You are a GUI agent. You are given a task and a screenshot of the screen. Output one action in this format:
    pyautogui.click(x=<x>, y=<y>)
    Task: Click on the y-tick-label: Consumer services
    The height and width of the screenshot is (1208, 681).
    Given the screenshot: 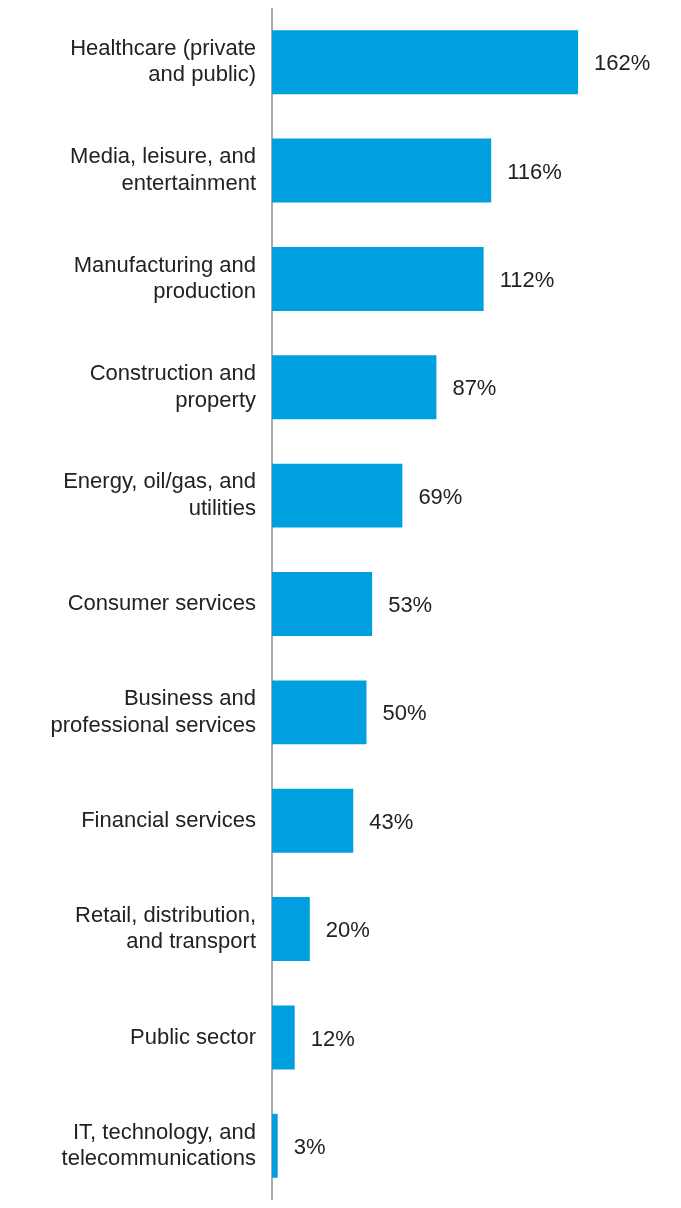 What is the action you would take?
    pyautogui.click(x=161, y=603)
    